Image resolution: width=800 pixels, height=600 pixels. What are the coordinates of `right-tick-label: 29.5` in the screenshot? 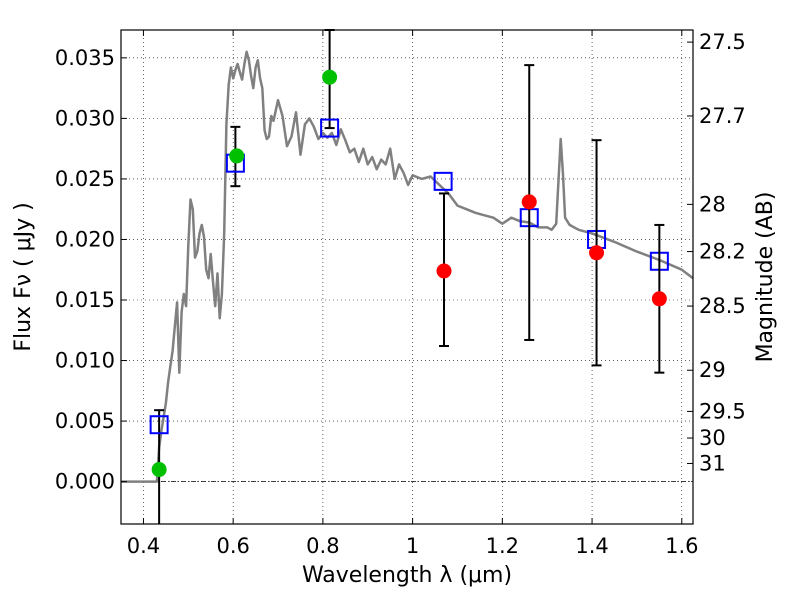 It's located at (722, 411).